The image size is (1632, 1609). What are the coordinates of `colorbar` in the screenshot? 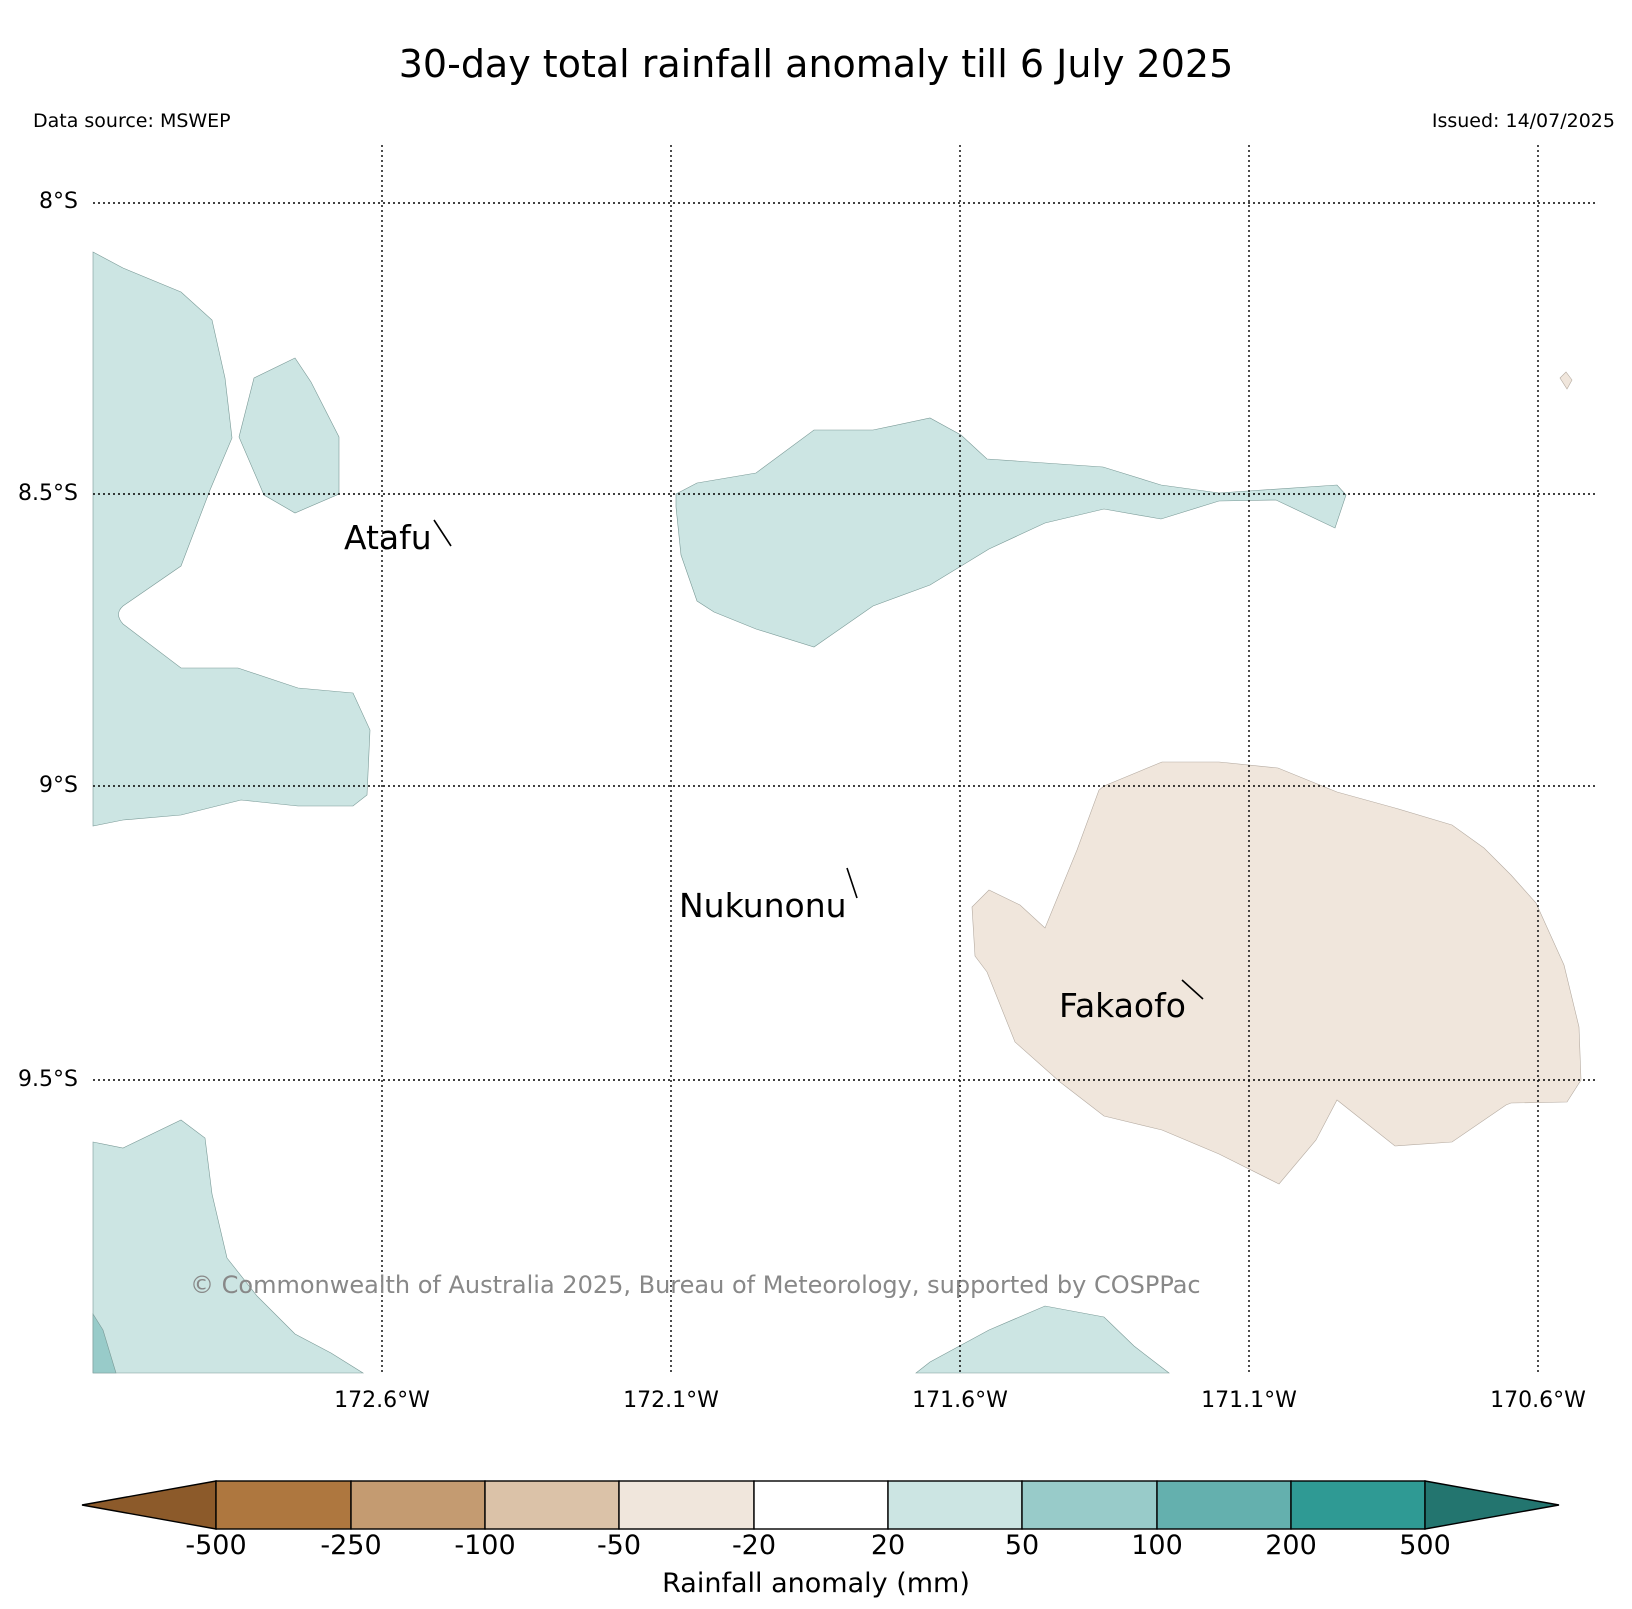 It's located at (820, 1505).